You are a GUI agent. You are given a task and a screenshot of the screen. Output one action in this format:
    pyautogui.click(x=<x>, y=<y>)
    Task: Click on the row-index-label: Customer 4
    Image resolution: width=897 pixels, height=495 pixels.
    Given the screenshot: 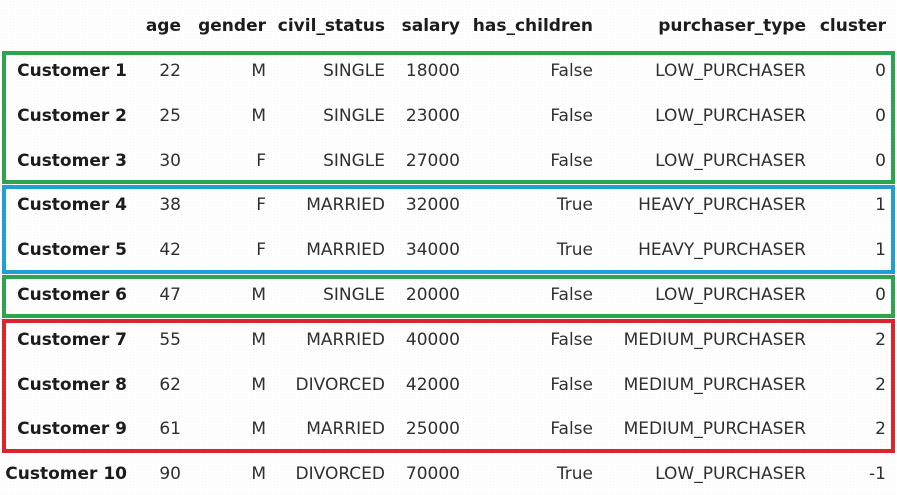 What is the action you would take?
    pyautogui.click(x=72, y=205)
    